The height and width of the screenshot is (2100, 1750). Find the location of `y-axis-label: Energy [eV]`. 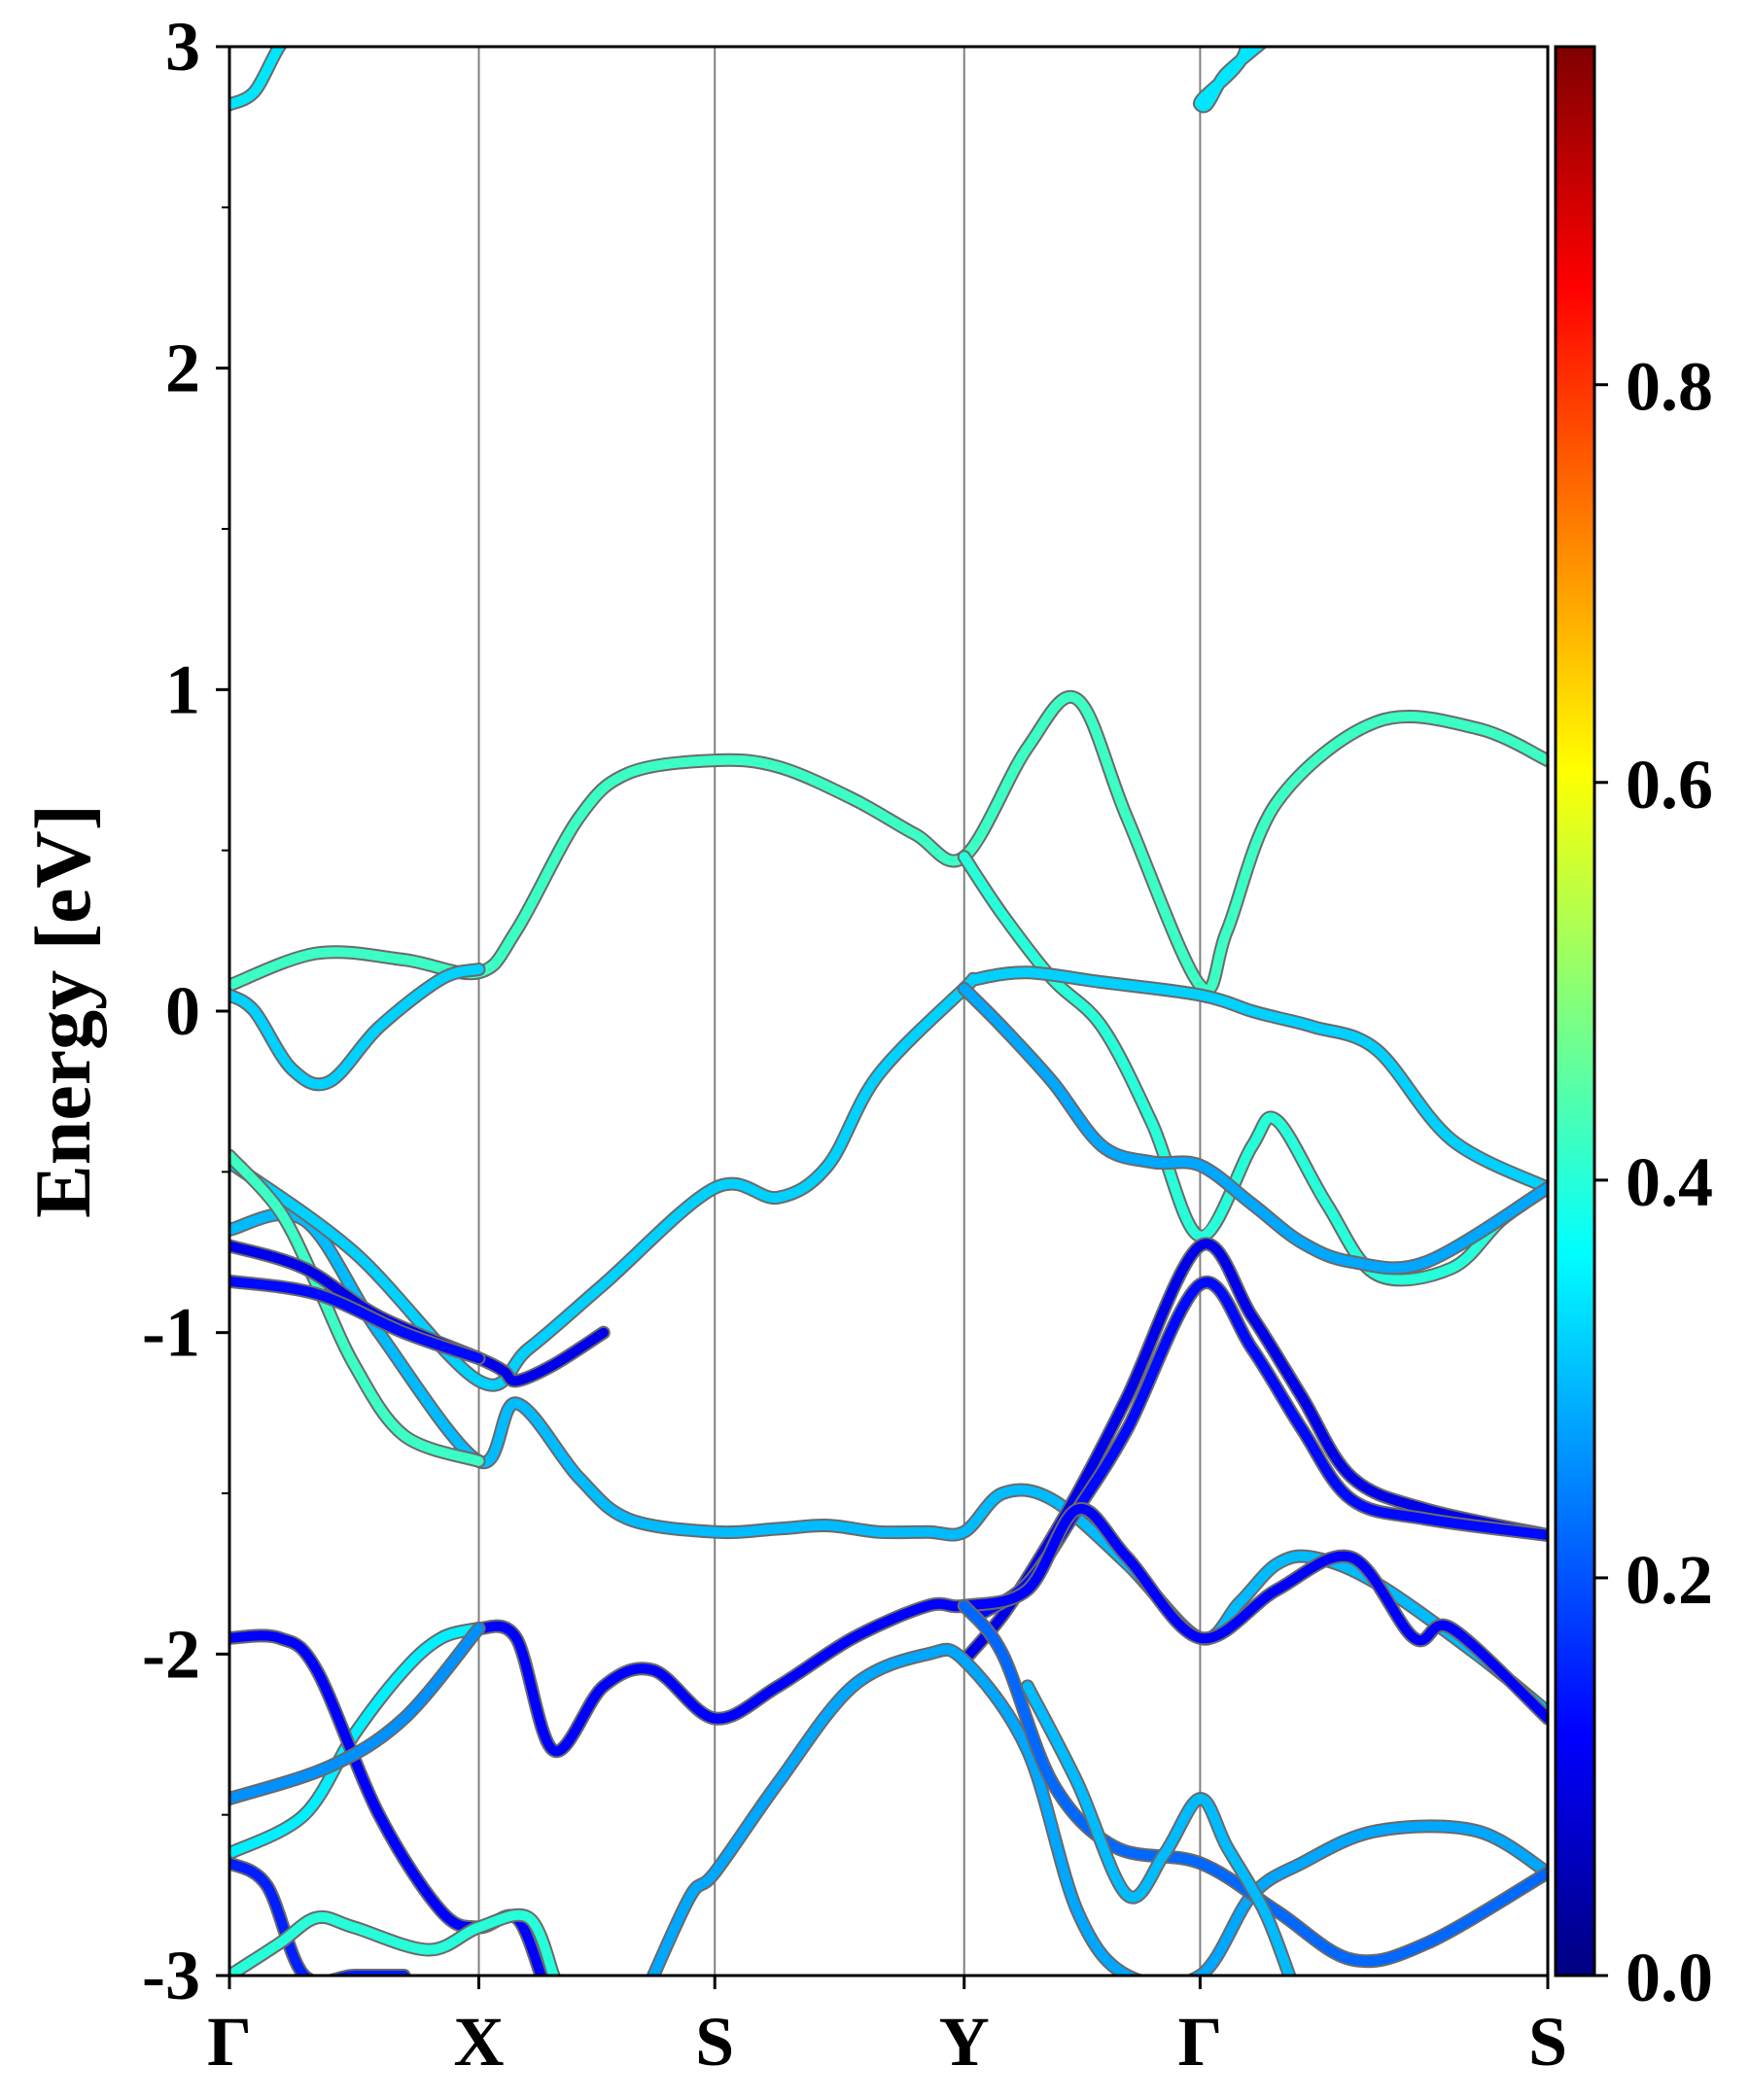

y-axis-label: Energy [eV] is located at coordinates (62, 1011).